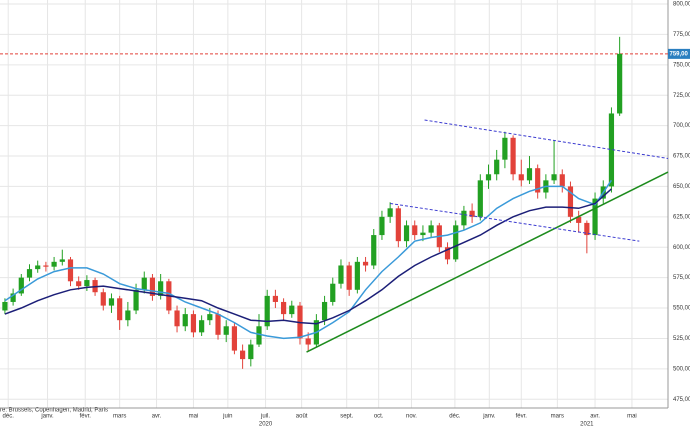 This screenshot has height=427, width=690. Describe the element at coordinates (587, 424) in the screenshot. I see `year-label: 2021` at that location.